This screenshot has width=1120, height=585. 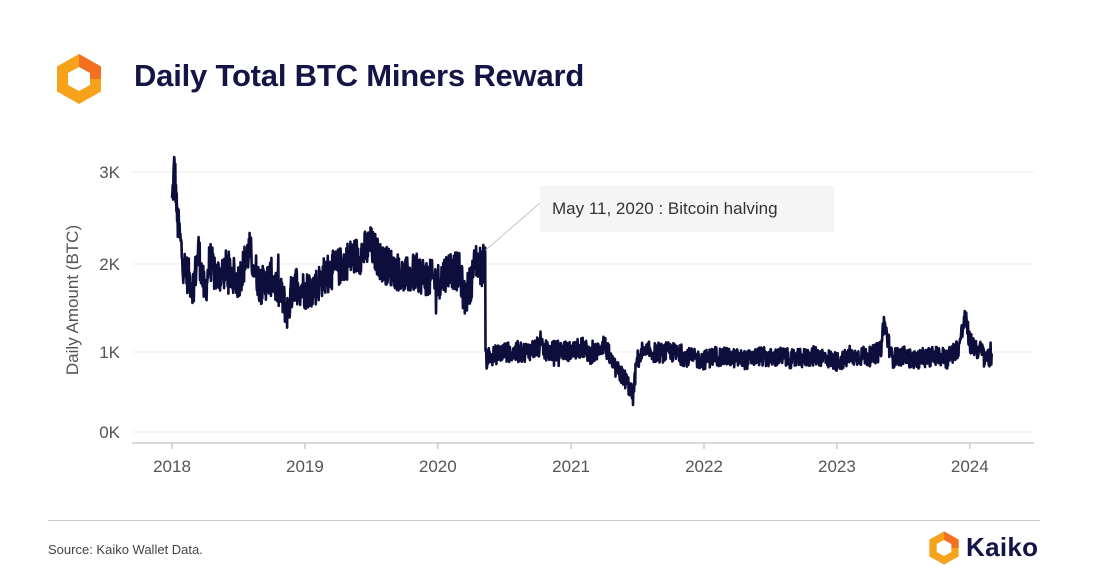 I want to click on y-tick-label: 0K, so click(x=109, y=432).